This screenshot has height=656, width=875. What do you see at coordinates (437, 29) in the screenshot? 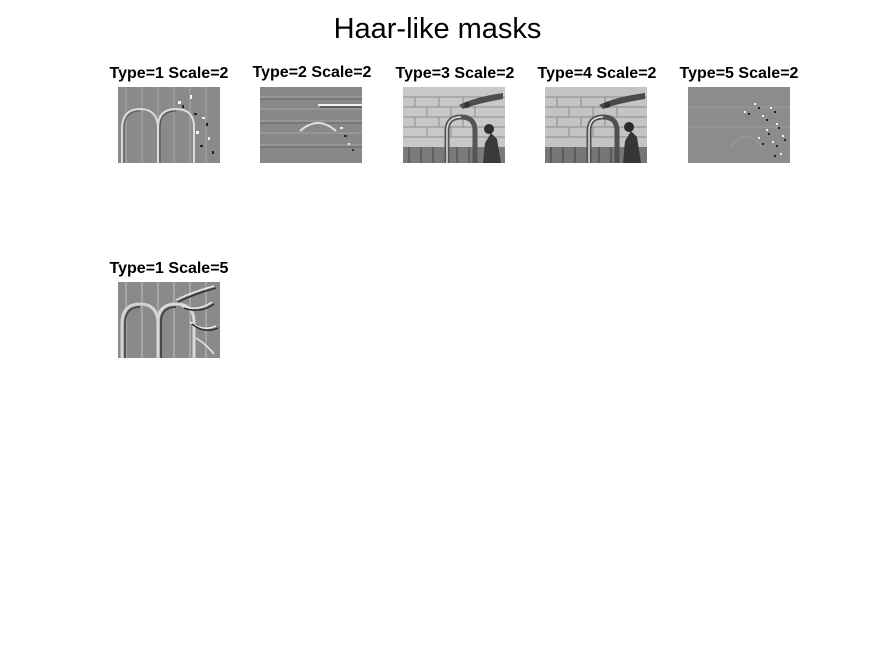
I see `figure-title: Haar-like masks` at bounding box center [437, 29].